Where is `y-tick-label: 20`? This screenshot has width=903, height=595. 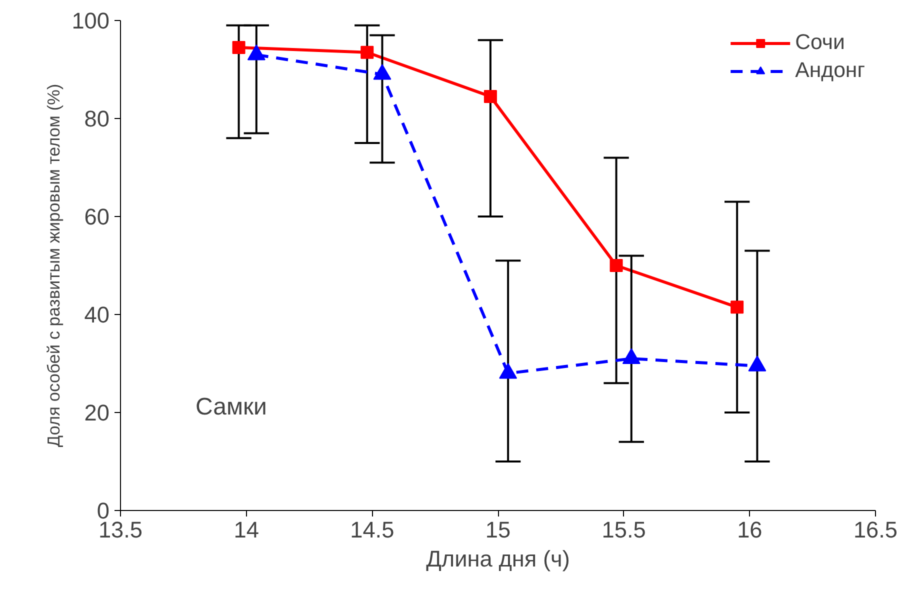 y-tick-label: 20 is located at coordinates (97, 413).